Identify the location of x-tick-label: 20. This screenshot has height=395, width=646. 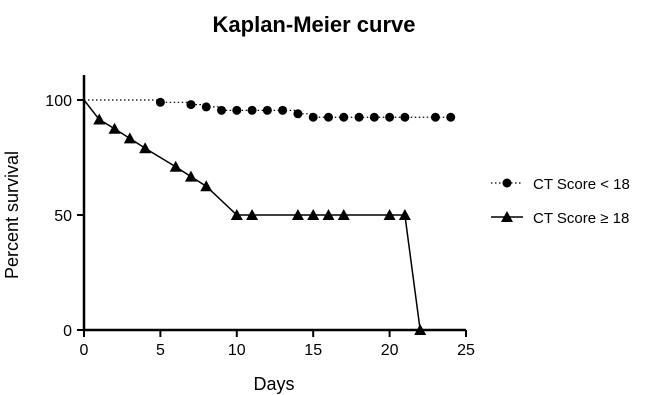
(390, 350).